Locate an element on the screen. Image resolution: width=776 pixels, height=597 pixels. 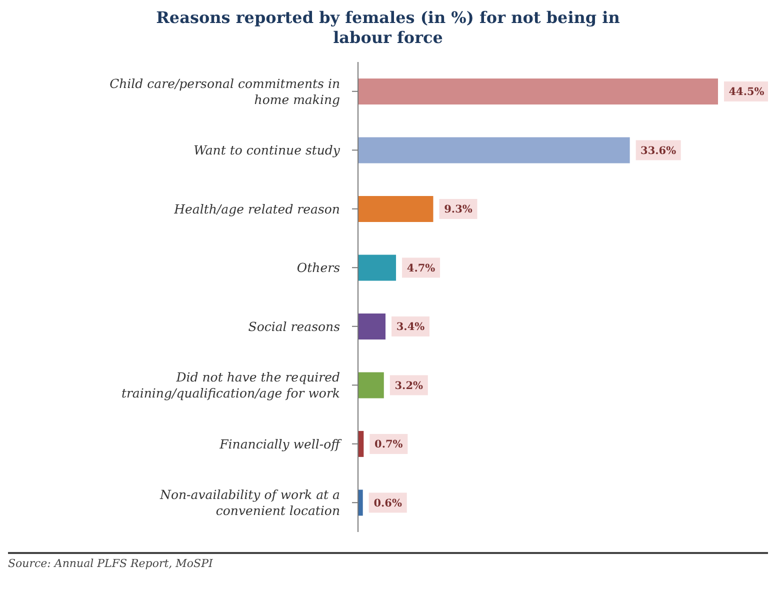
data-label: 3.2% is located at coordinates (409, 386).